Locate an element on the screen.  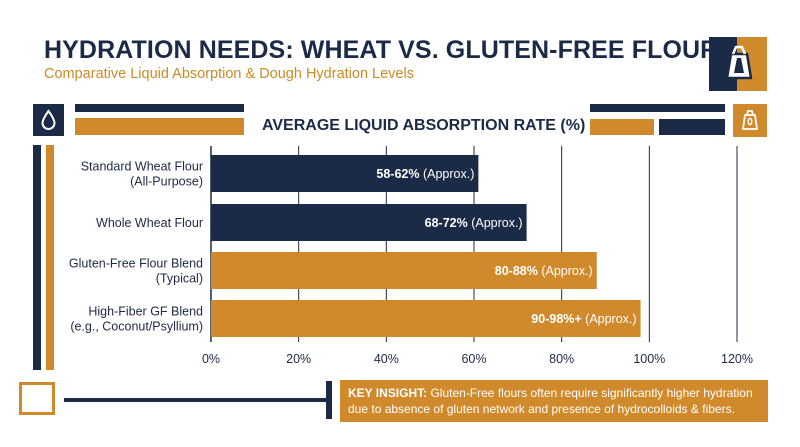
category-label: High-Fiber GF Blend is located at coordinates (145, 312).